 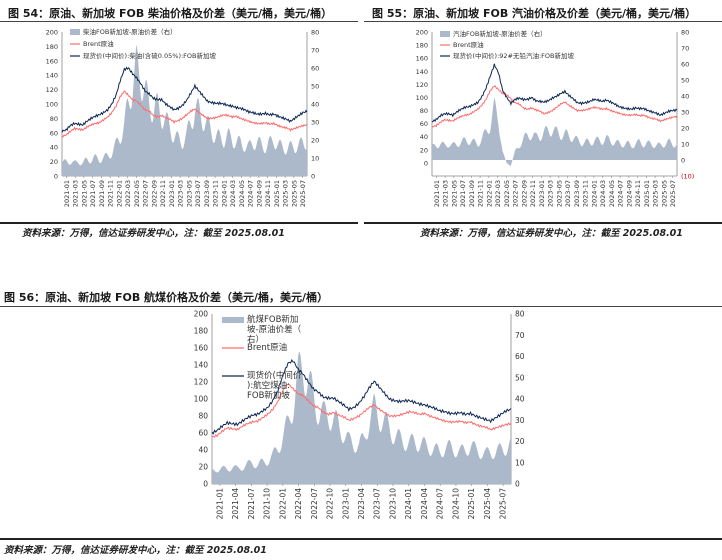 I want to click on figure-54-bottom-rule, so click(x=179, y=223).